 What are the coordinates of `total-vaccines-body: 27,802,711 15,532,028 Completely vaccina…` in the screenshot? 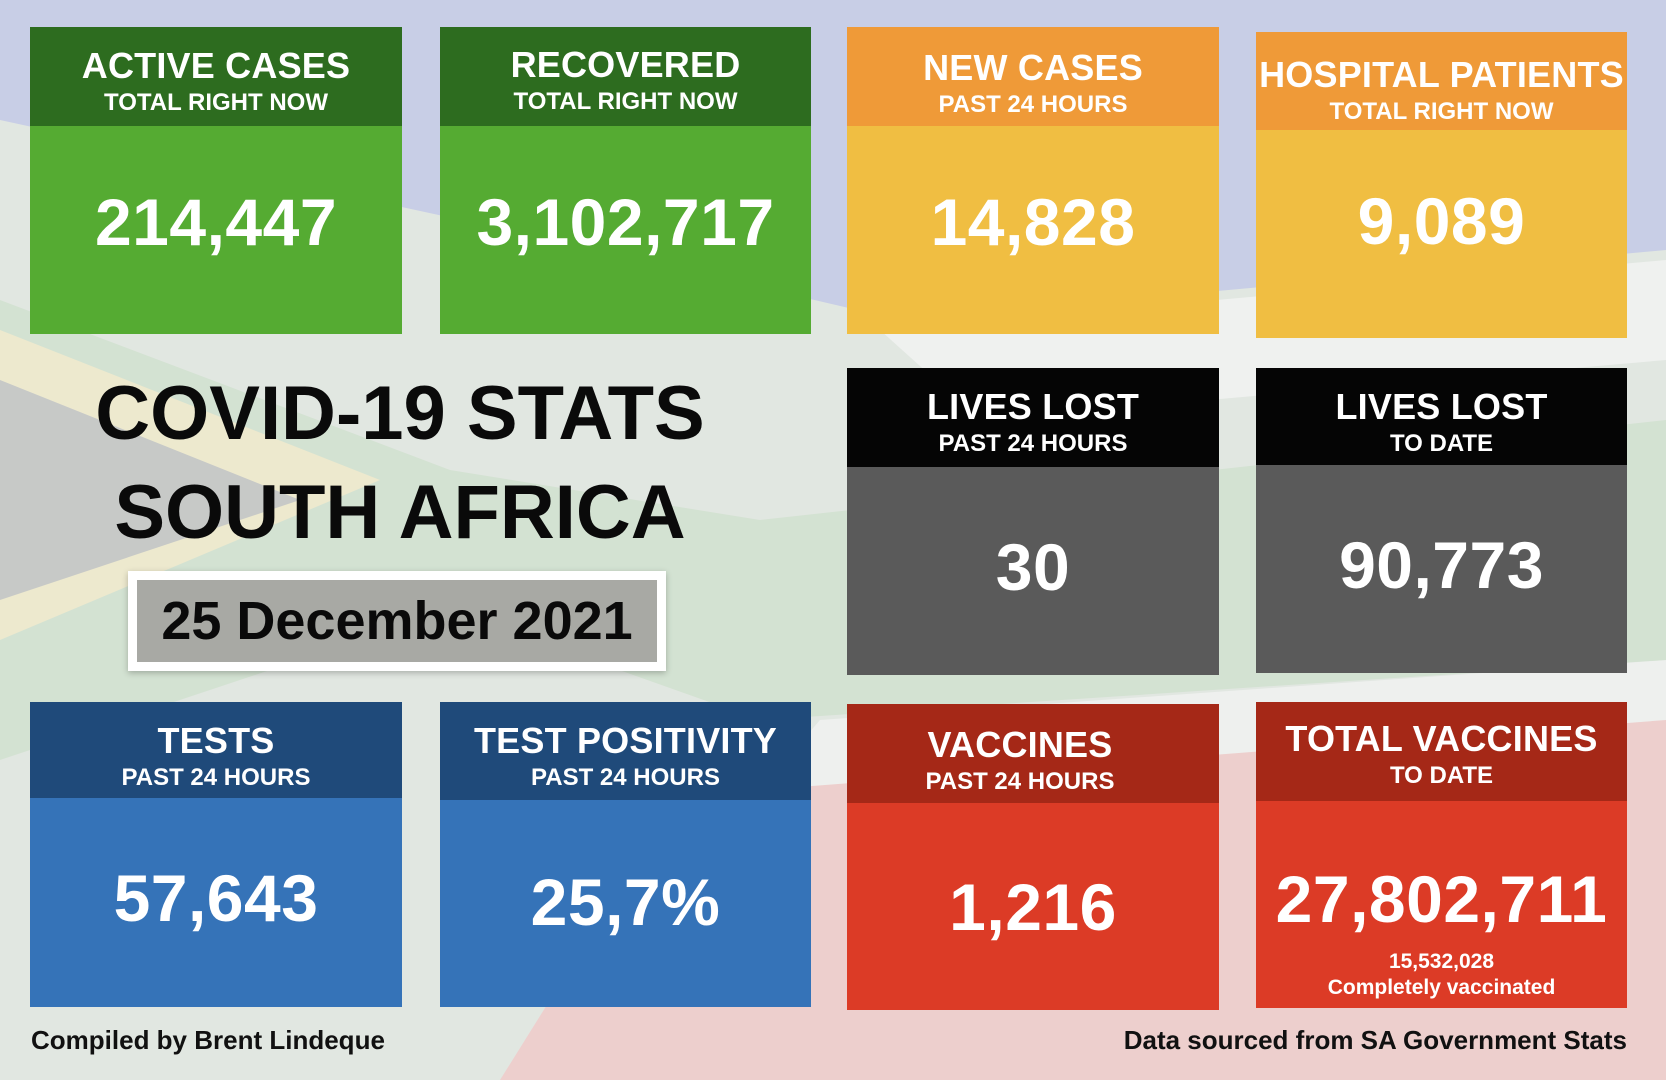 It's located at (1441, 904).